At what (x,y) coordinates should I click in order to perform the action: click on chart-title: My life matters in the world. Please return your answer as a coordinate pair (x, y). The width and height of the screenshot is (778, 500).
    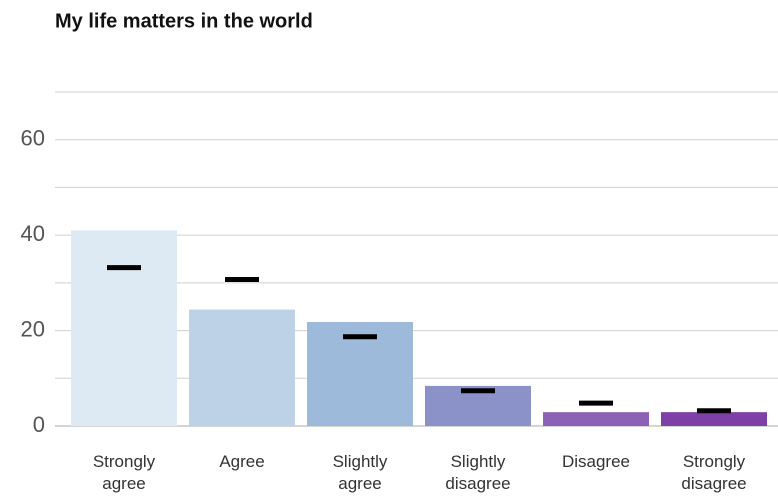
    Looking at the image, I should click on (184, 21).